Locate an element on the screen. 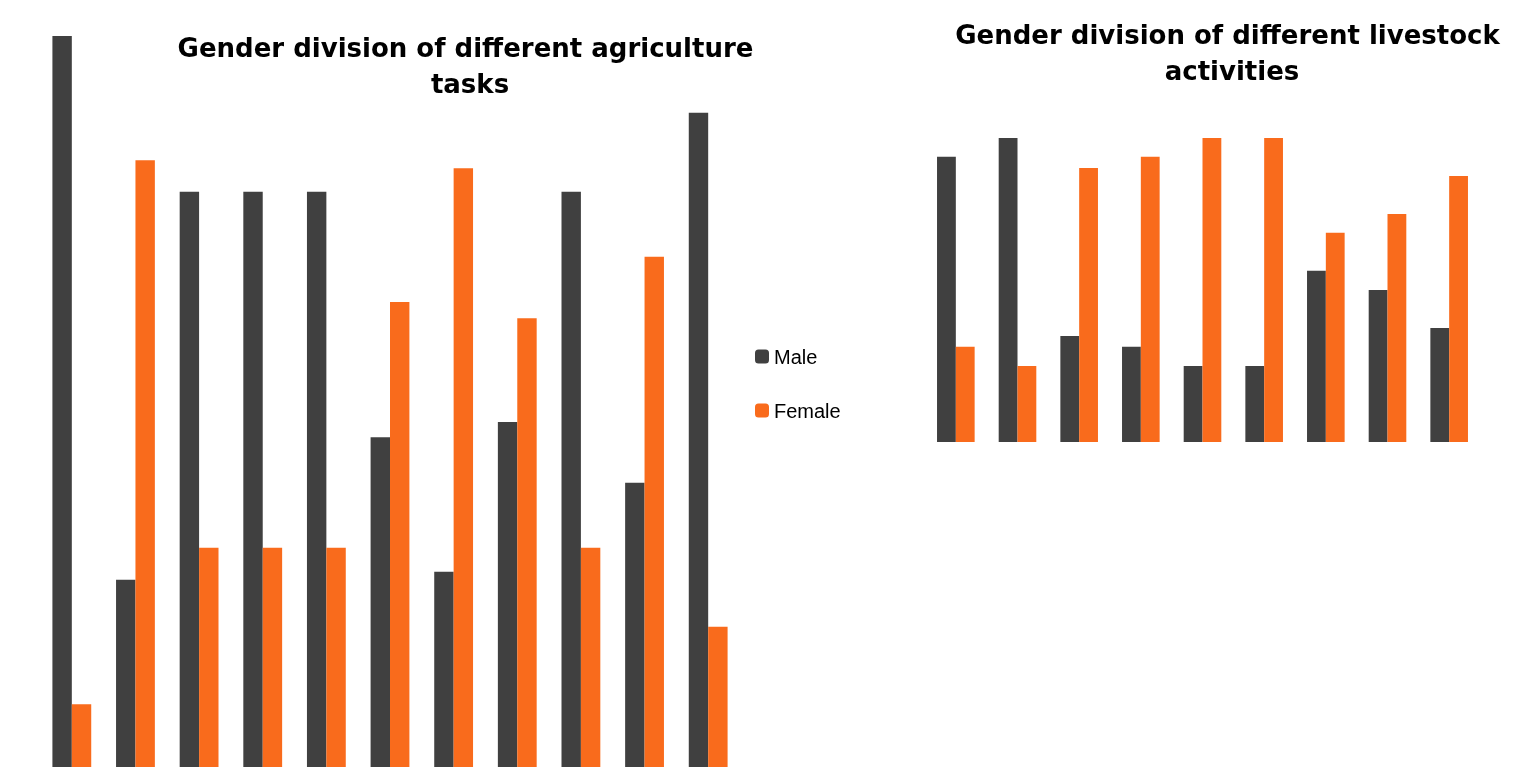 Image resolution: width=1530 pixels, height=767 pixels. chart-title: Gender division of different livestock activities is located at coordinates (1232, 53).